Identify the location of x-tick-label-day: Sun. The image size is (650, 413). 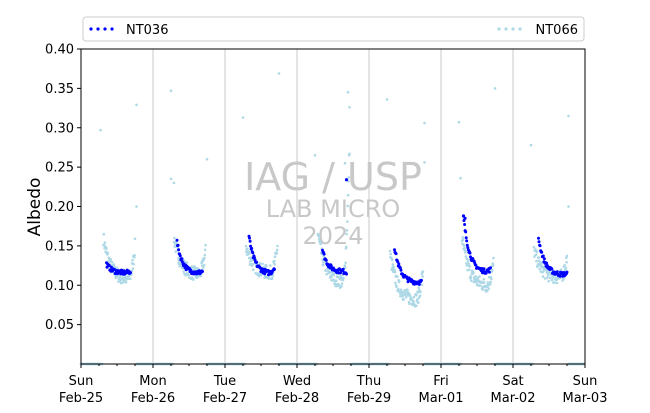
(81, 381).